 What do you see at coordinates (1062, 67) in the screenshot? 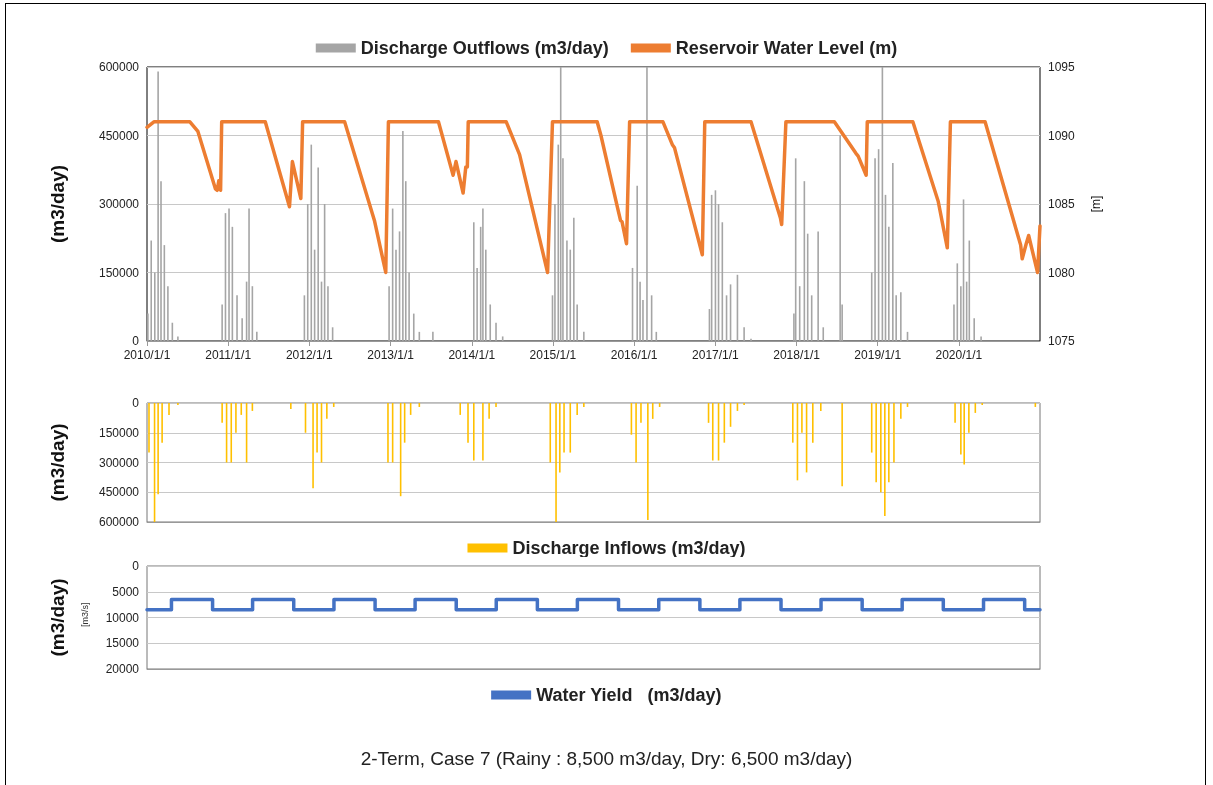
I see `y2-tick-label: 1095` at bounding box center [1062, 67].